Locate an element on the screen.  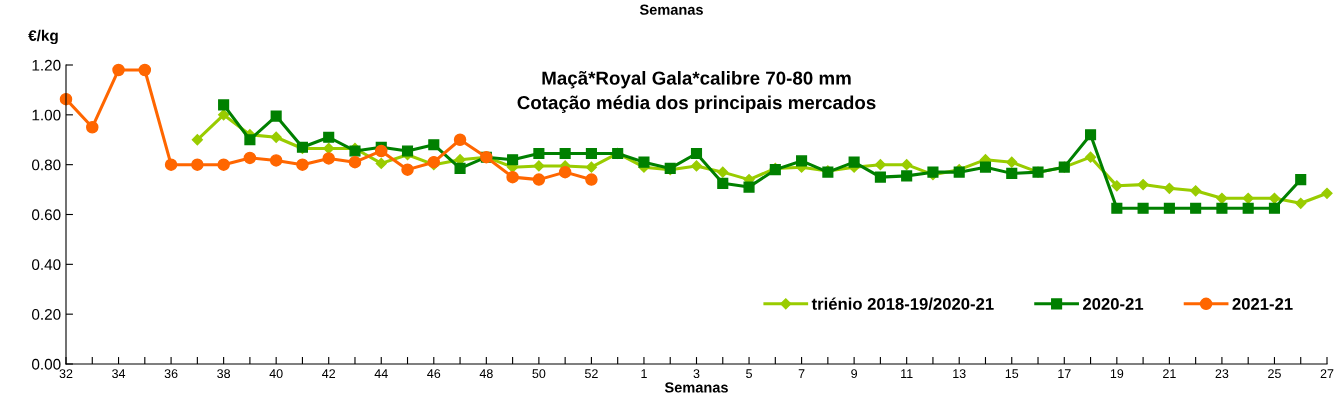
legend-label: 2020-21 is located at coordinates (1113, 304).